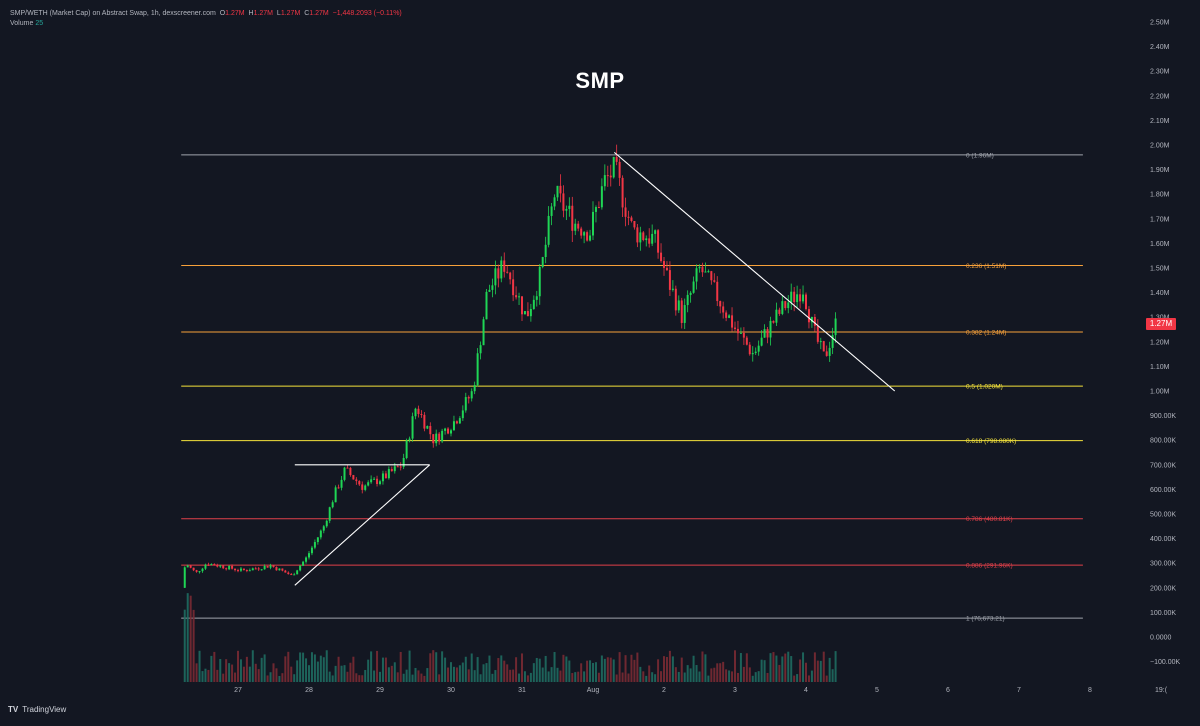 The height and width of the screenshot is (726, 1200). Describe the element at coordinates (948, 690) in the screenshot. I see `x-tick-label: 6` at that location.